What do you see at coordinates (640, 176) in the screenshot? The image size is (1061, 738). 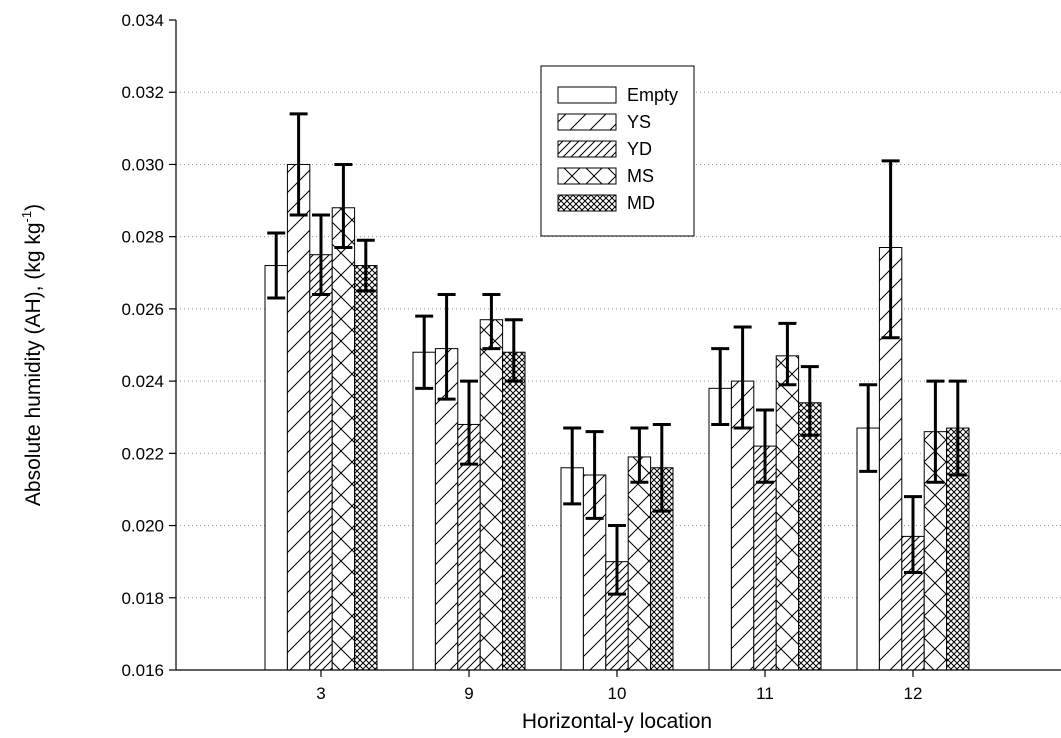 I see `legend-label: MS` at bounding box center [640, 176].